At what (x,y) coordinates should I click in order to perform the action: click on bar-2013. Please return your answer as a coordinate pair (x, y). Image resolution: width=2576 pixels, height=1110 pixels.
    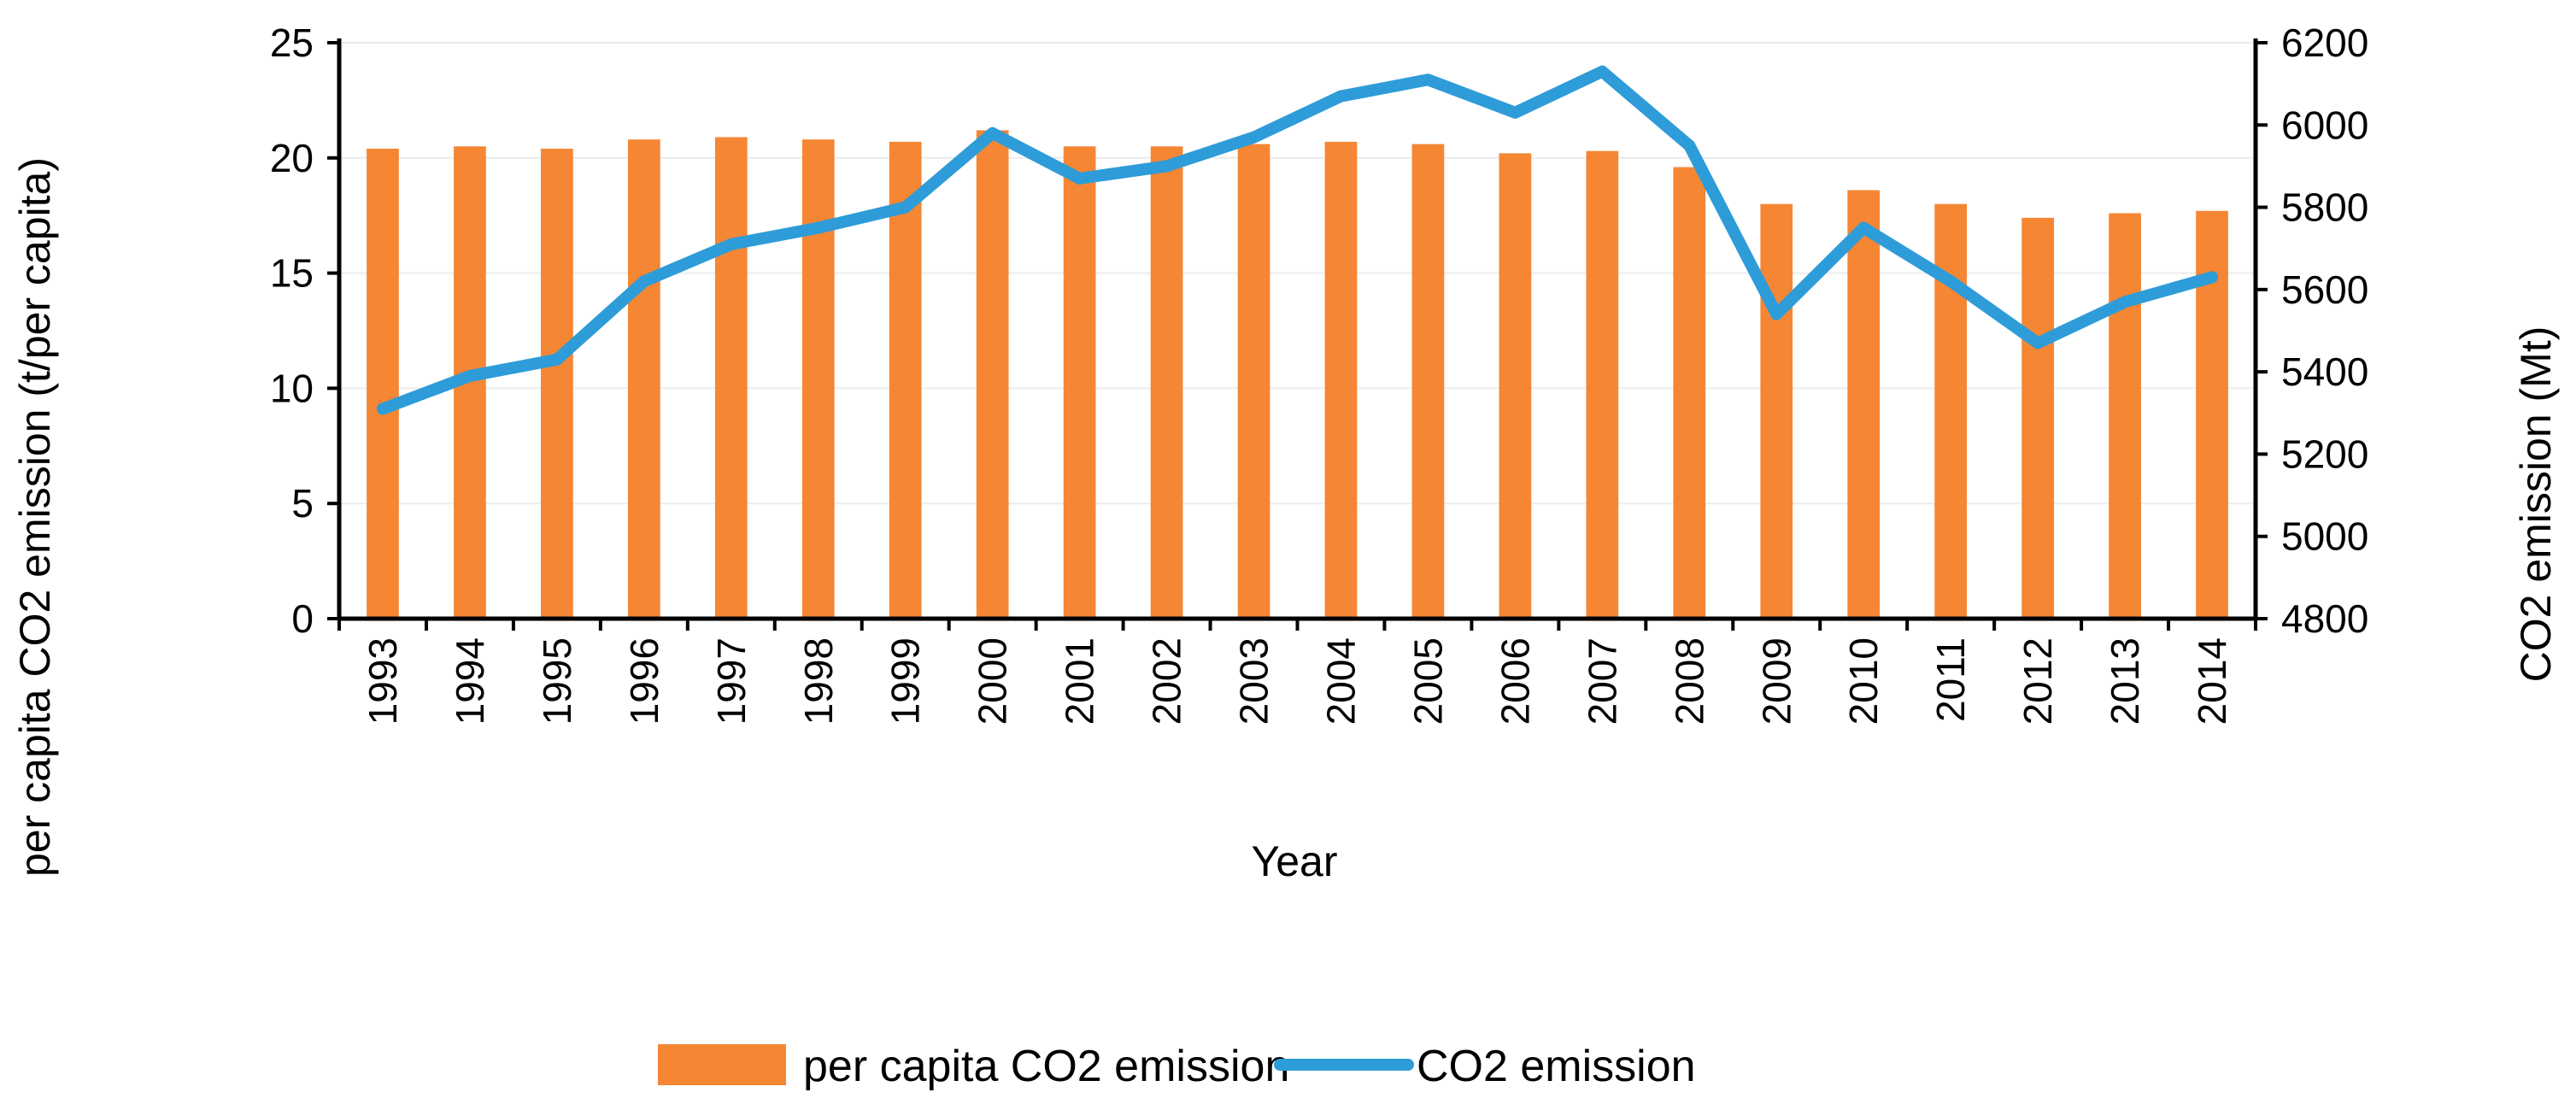
    Looking at the image, I should click on (2125, 416).